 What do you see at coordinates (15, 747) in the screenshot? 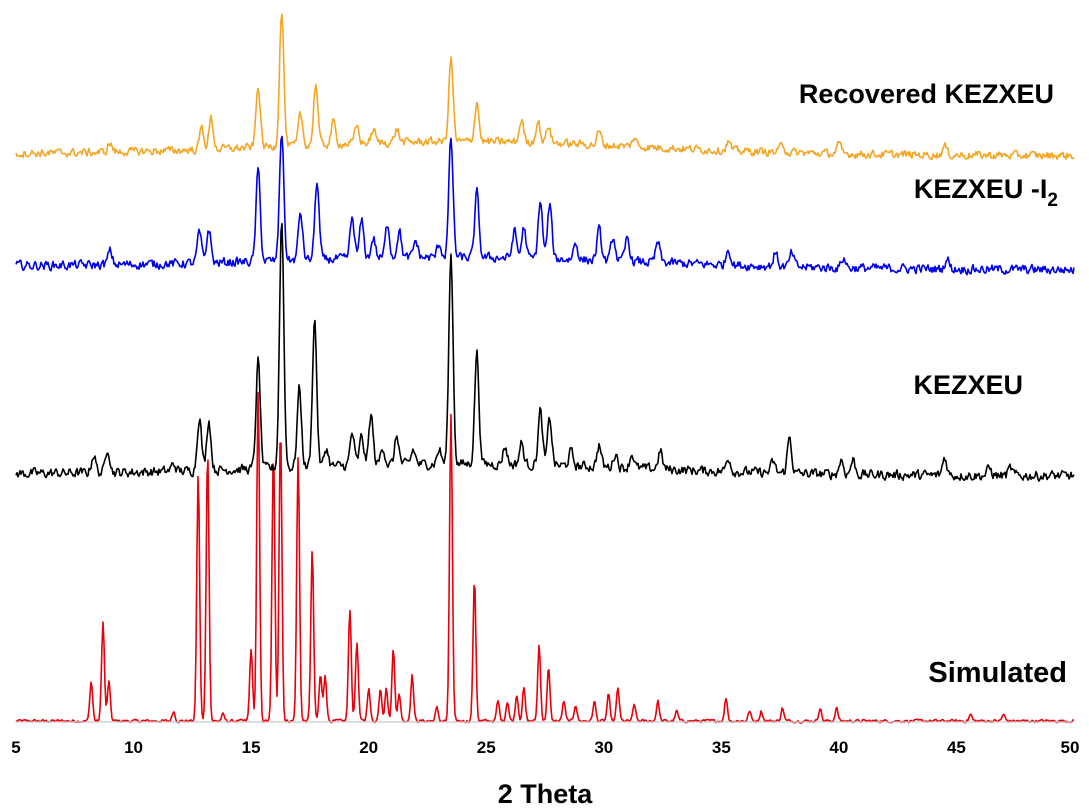
I see `x-tick-label: 5` at bounding box center [15, 747].